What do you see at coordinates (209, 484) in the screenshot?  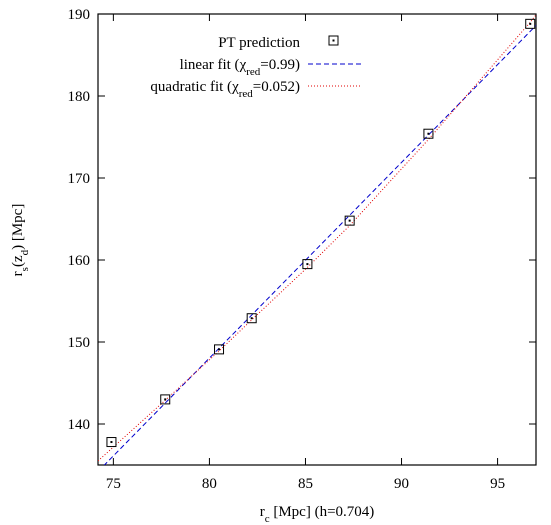 I see `x-tick-label: 80` at bounding box center [209, 484].